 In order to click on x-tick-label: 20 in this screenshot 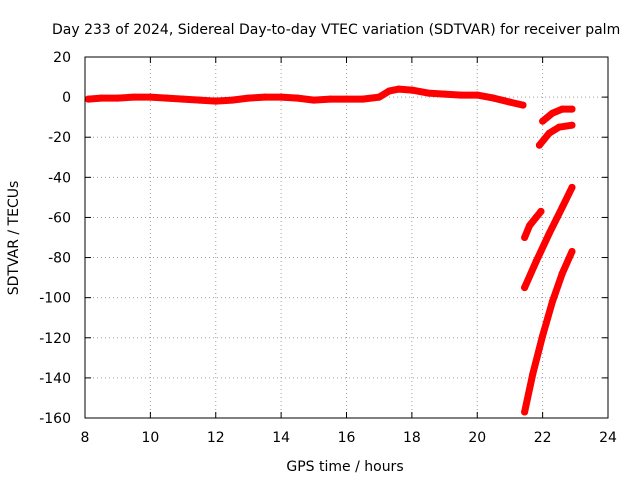, I will do `click(477, 438)`.